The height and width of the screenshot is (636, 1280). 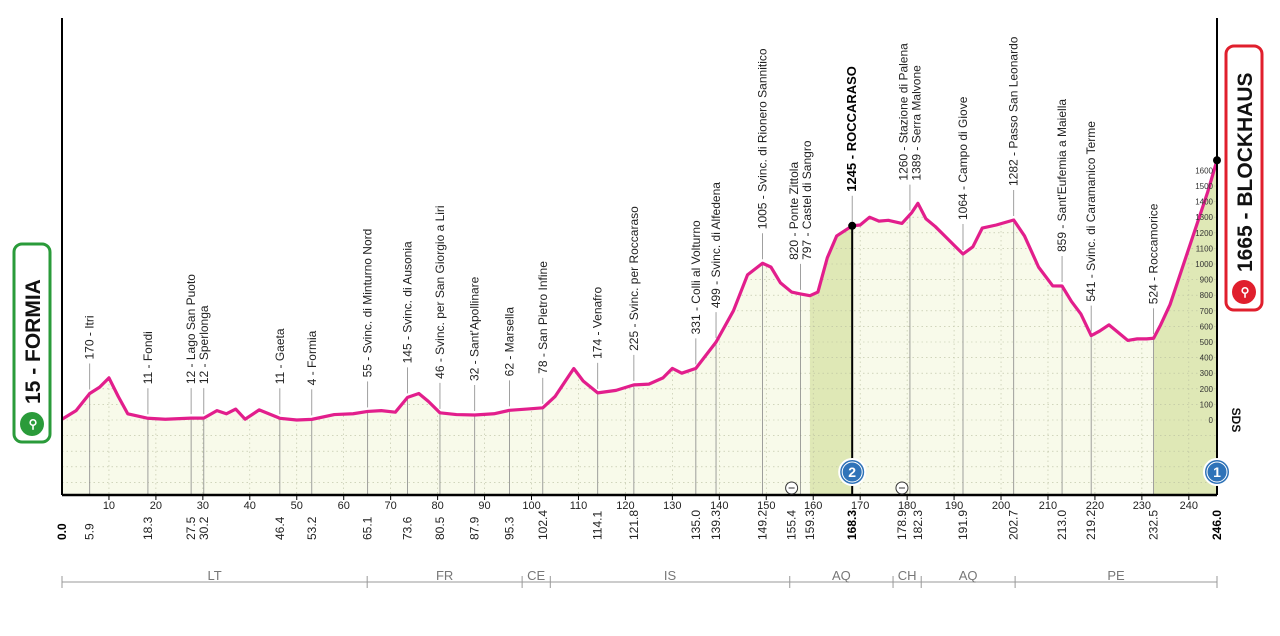 What do you see at coordinates (1217, 160) in the screenshot?
I see `finish-dot` at bounding box center [1217, 160].